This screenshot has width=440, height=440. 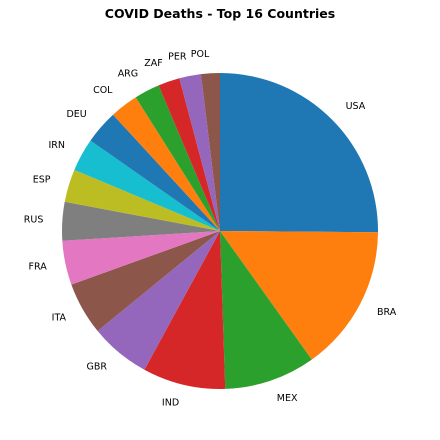 What do you see at coordinates (266, 310) in the screenshot?
I see `pie-slice-mex` at bounding box center [266, 310].